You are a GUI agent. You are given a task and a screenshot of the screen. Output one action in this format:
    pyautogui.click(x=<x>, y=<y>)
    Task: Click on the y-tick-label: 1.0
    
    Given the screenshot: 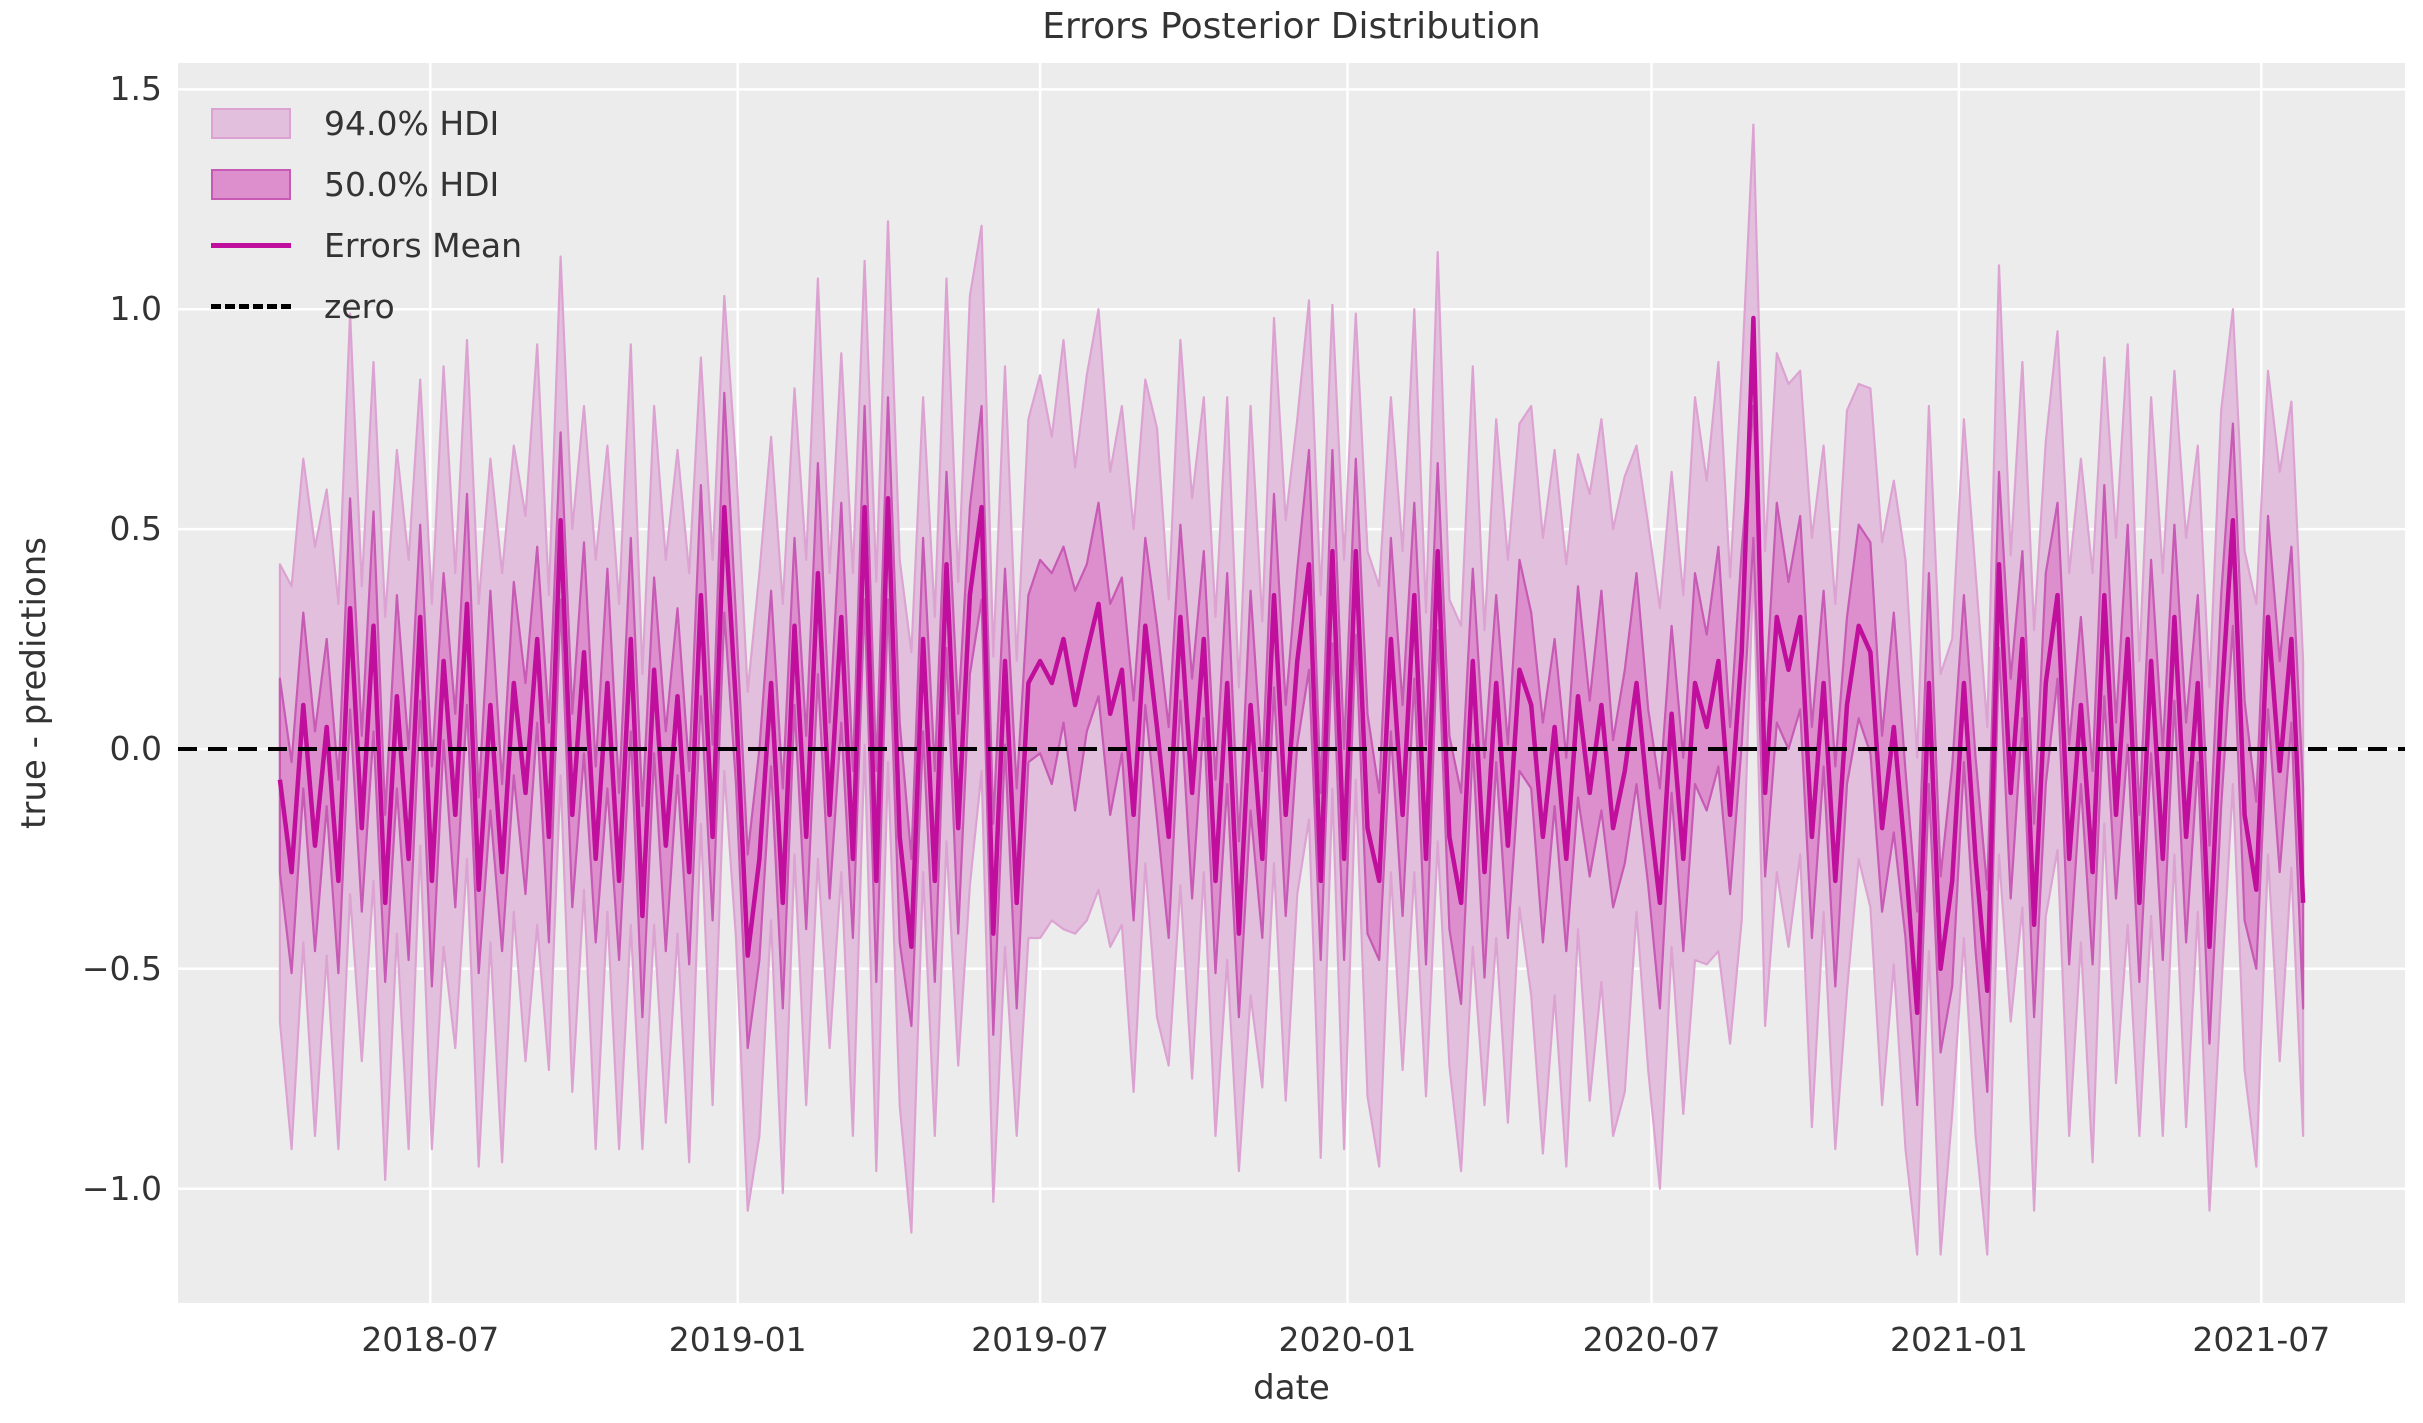 What is the action you would take?
    pyautogui.click(x=135, y=309)
    